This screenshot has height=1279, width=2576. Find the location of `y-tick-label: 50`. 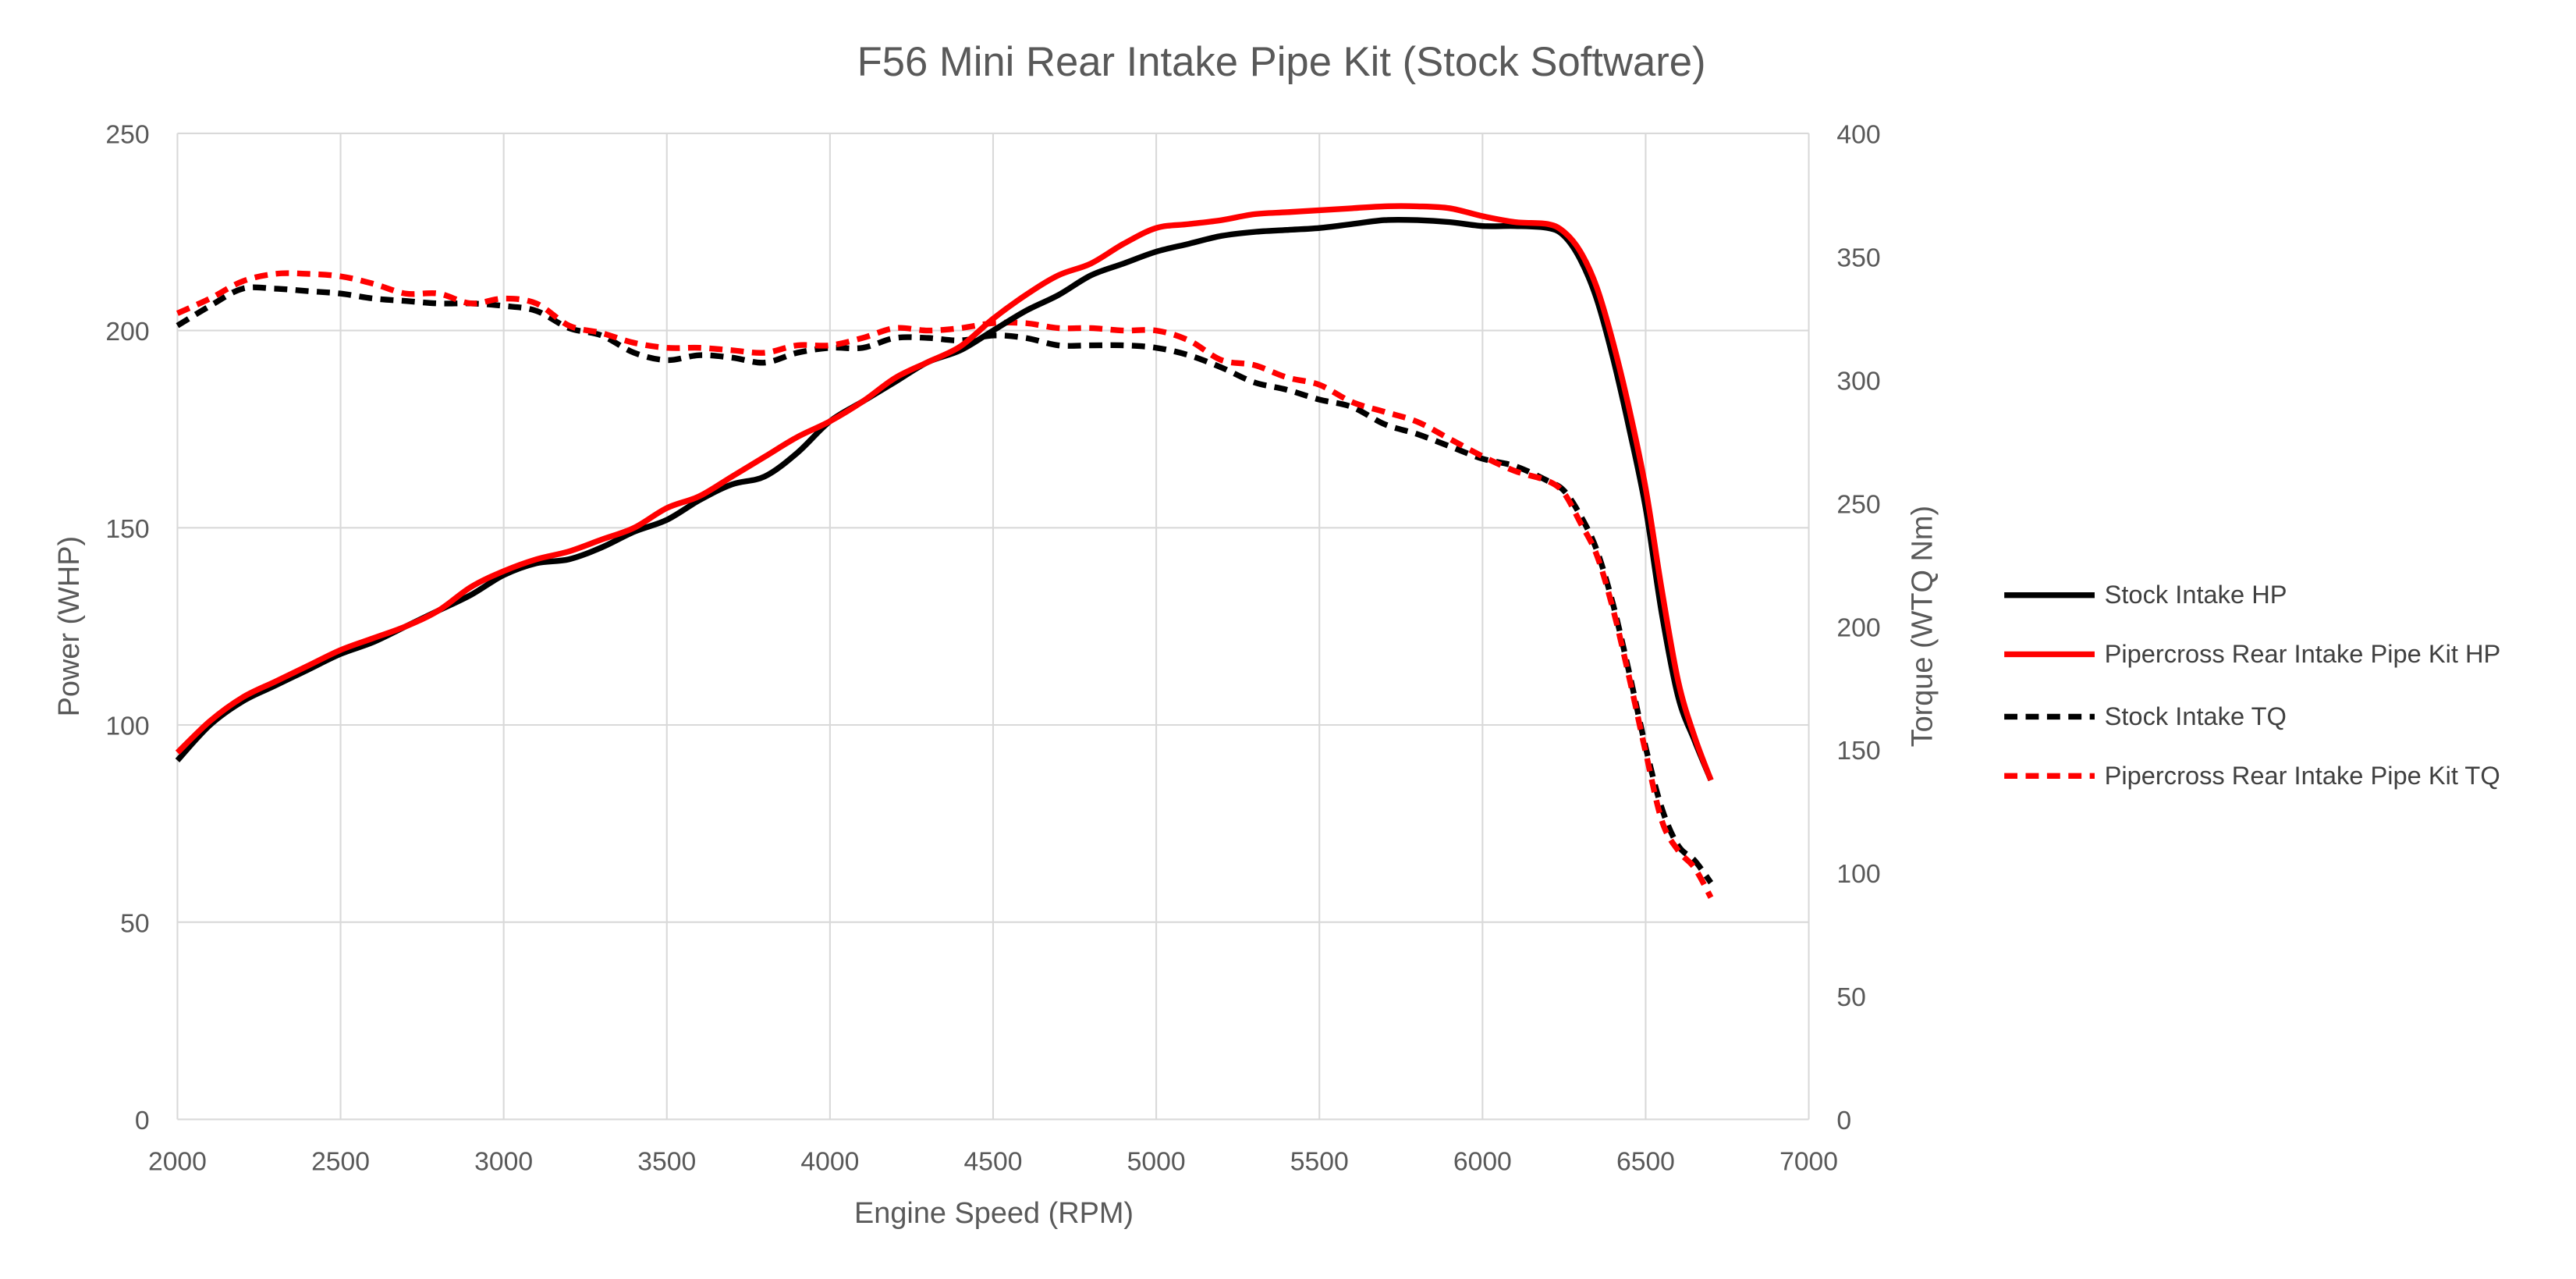

y-tick-label: 50 is located at coordinates (134, 923).